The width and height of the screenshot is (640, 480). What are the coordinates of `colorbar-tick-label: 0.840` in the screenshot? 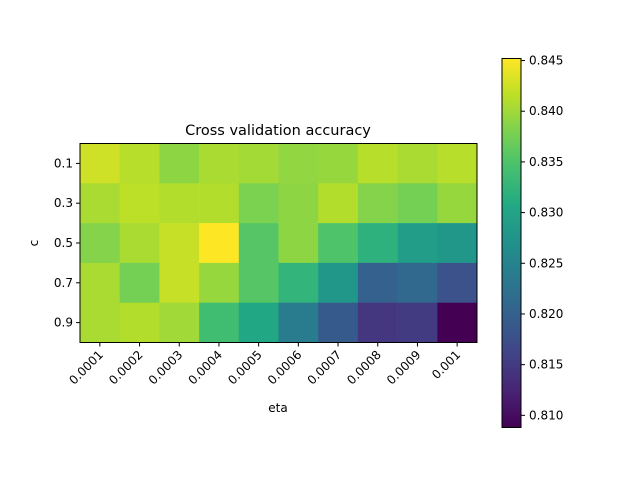 It's located at (546, 111).